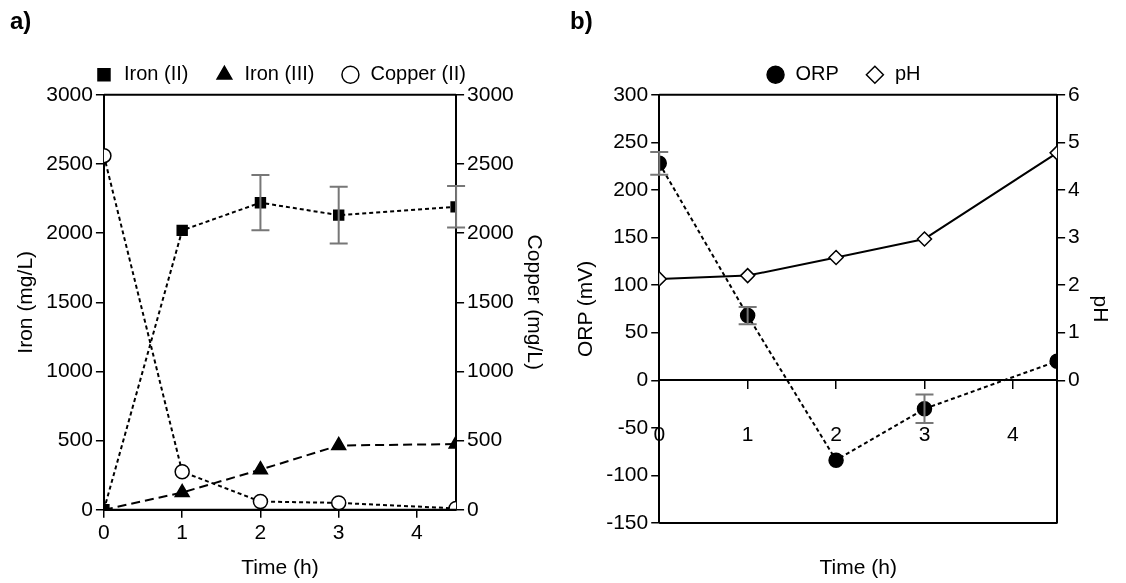 The image size is (1126, 583). Describe the element at coordinates (1074, 283) in the screenshot. I see `y2-tick-label: 2` at that location.